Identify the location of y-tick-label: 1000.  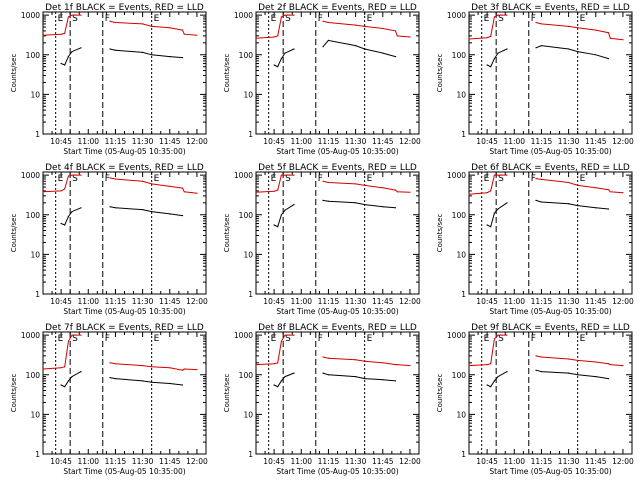
(243, 175).